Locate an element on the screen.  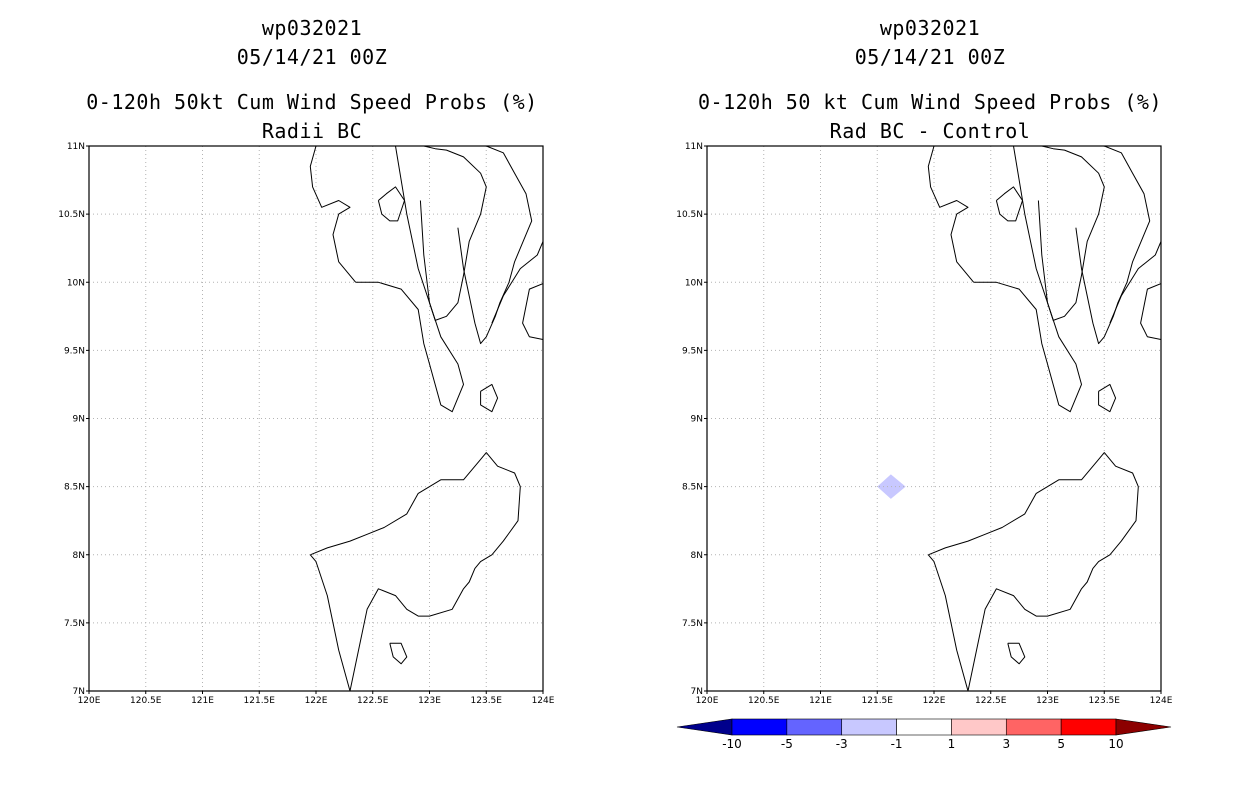
colorbar-label: 5 is located at coordinates (1061, 744).